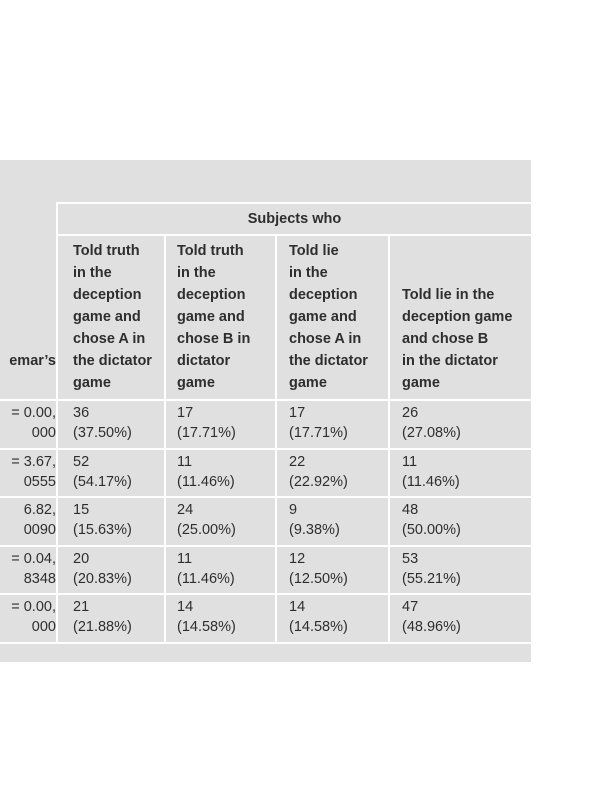 The width and height of the screenshot is (599, 800). Describe the element at coordinates (297, 558) in the screenshot. I see `text-line: 12` at that location.